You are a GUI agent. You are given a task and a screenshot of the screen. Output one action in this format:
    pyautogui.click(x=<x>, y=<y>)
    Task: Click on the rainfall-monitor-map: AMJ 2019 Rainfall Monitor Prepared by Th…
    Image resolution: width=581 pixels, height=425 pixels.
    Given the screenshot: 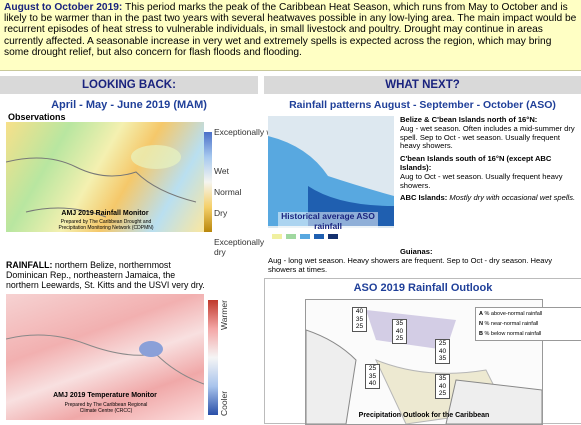 What is the action you would take?
    pyautogui.click(x=105, y=177)
    